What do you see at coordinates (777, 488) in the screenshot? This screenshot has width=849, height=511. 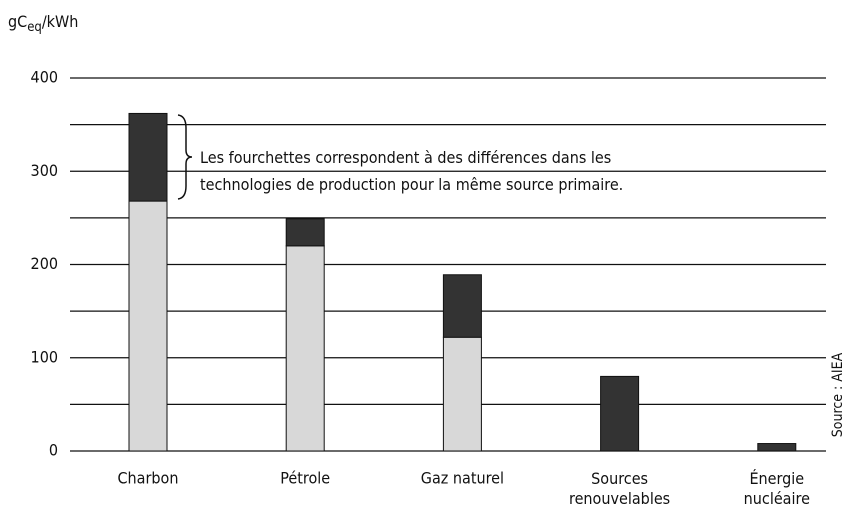 I see `x-tick-label: Énergie nucléaire` at bounding box center [777, 488].